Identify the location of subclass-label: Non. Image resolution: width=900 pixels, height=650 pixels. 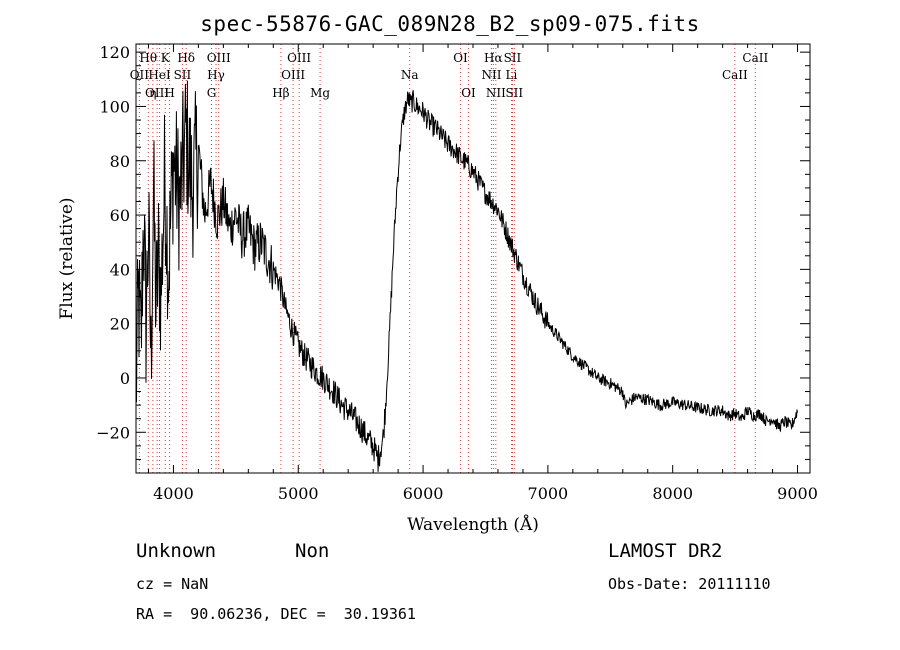
(312, 551).